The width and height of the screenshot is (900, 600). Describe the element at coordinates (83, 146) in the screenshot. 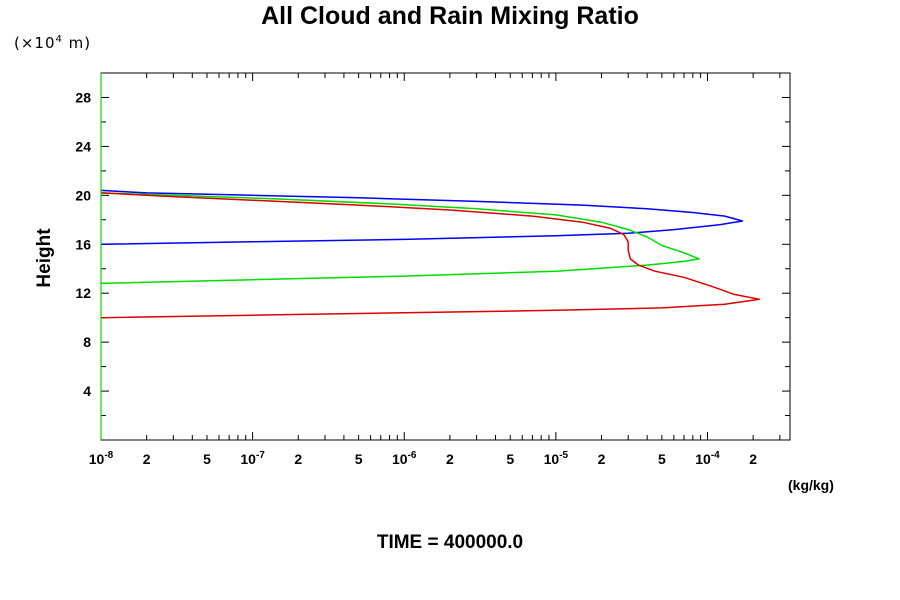

I see `y-tick-label: 24` at that location.